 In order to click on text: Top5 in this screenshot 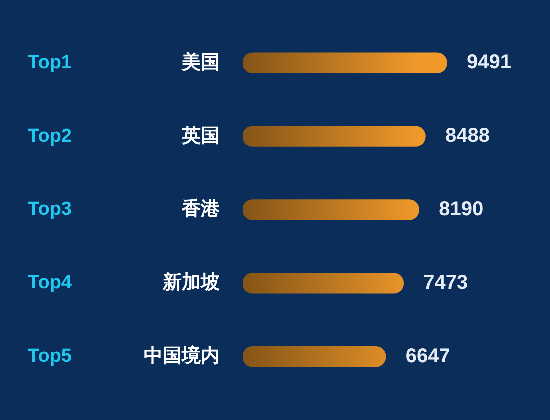, I will do `click(50, 357)`.